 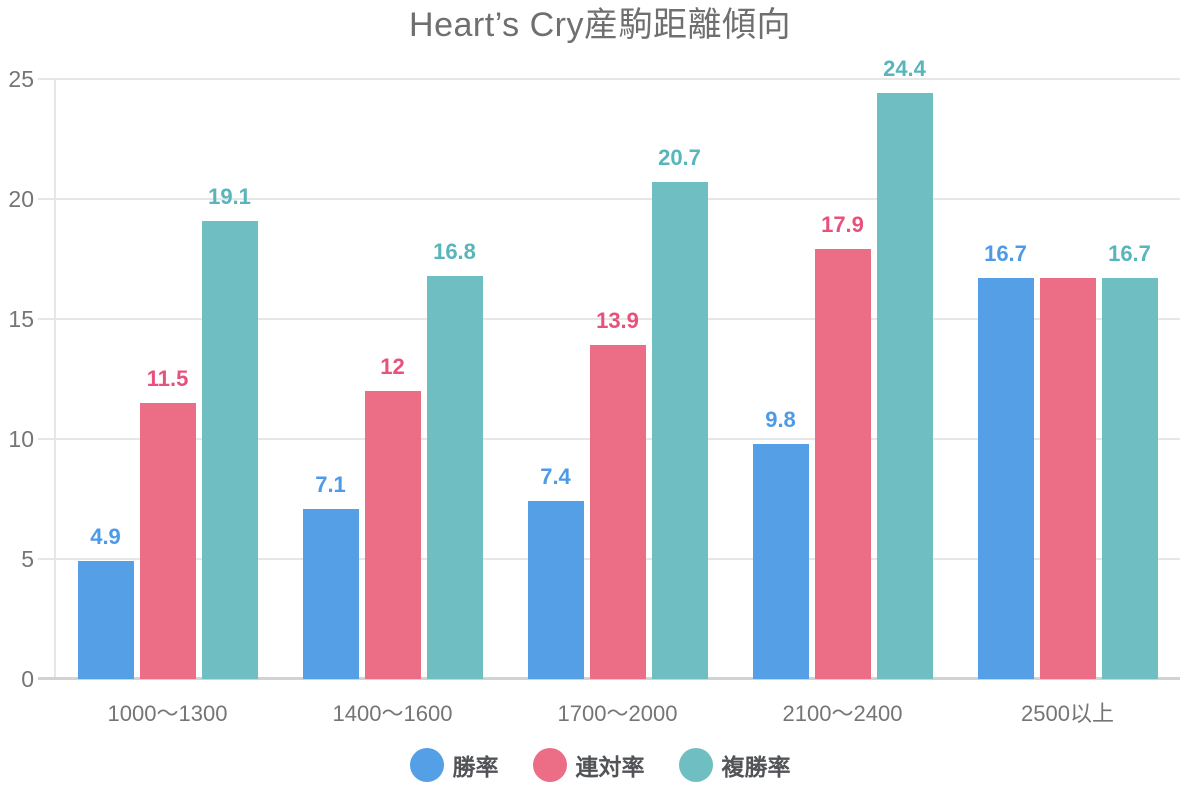 What do you see at coordinates (679, 430) in the screenshot?
I see `bar-複勝率-1700〜2000` at bounding box center [679, 430].